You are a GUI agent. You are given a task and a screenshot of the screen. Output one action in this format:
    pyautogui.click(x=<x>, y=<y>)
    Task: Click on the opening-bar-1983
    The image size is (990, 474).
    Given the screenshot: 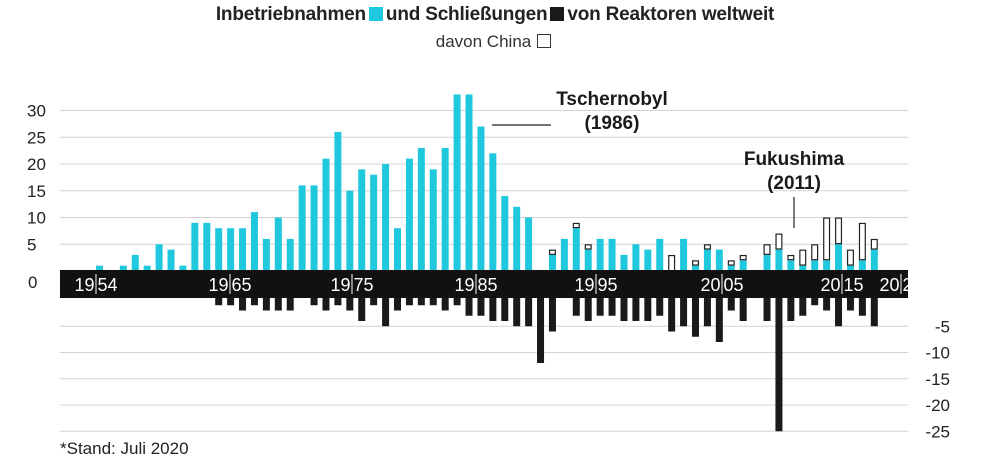 What is the action you would take?
    pyautogui.click(x=445, y=209)
    